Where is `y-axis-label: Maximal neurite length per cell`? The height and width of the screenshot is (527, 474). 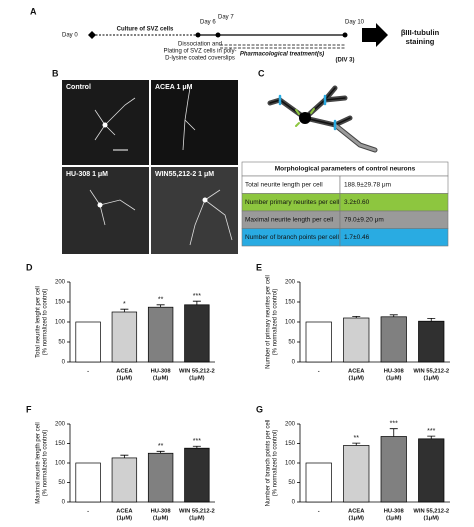
y-axis-label: Maximal neurite length per cell is located at coordinates (39, 462).